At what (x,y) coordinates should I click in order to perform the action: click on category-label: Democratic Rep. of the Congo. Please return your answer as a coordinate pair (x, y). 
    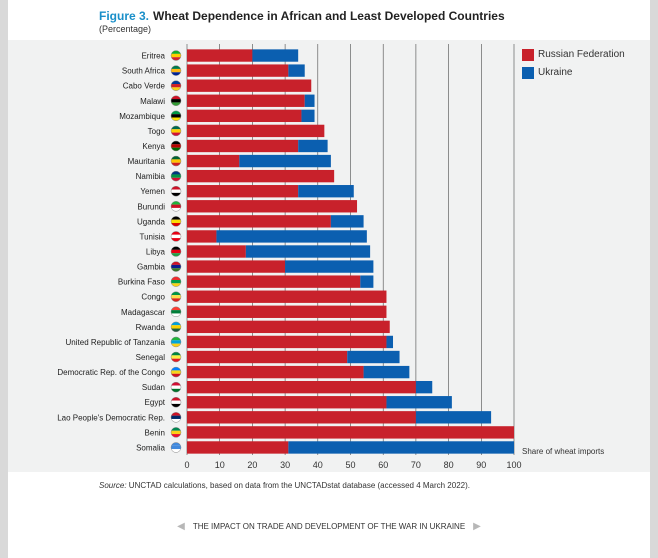
    Looking at the image, I should click on (111, 372).